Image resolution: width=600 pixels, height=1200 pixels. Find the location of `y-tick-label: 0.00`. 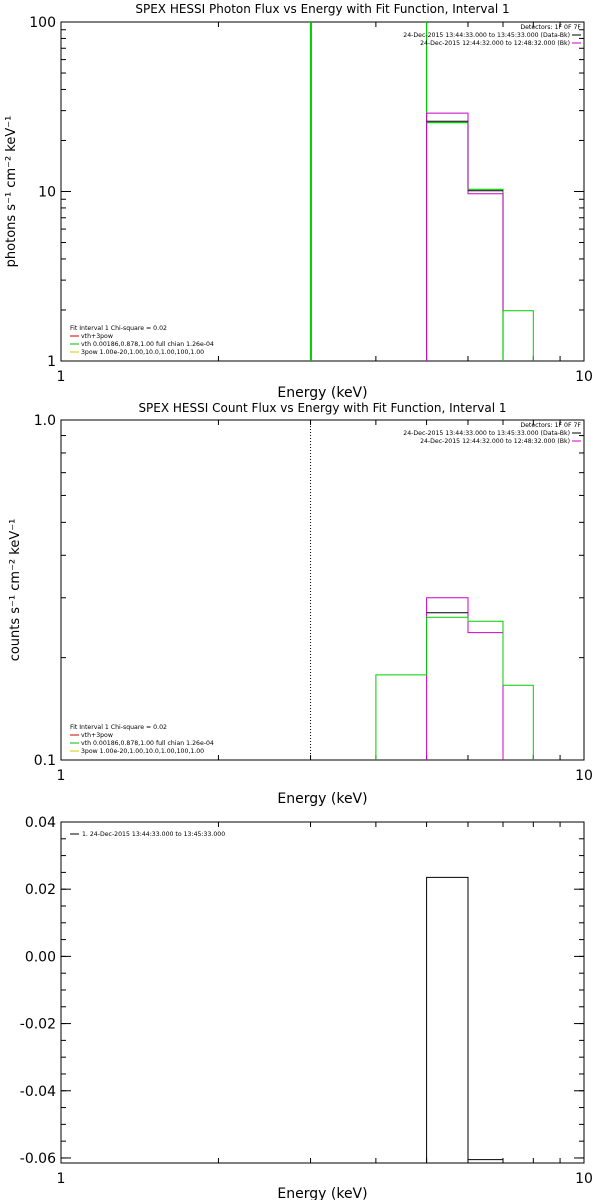

y-tick-label: 0.00 is located at coordinates (40, 957).